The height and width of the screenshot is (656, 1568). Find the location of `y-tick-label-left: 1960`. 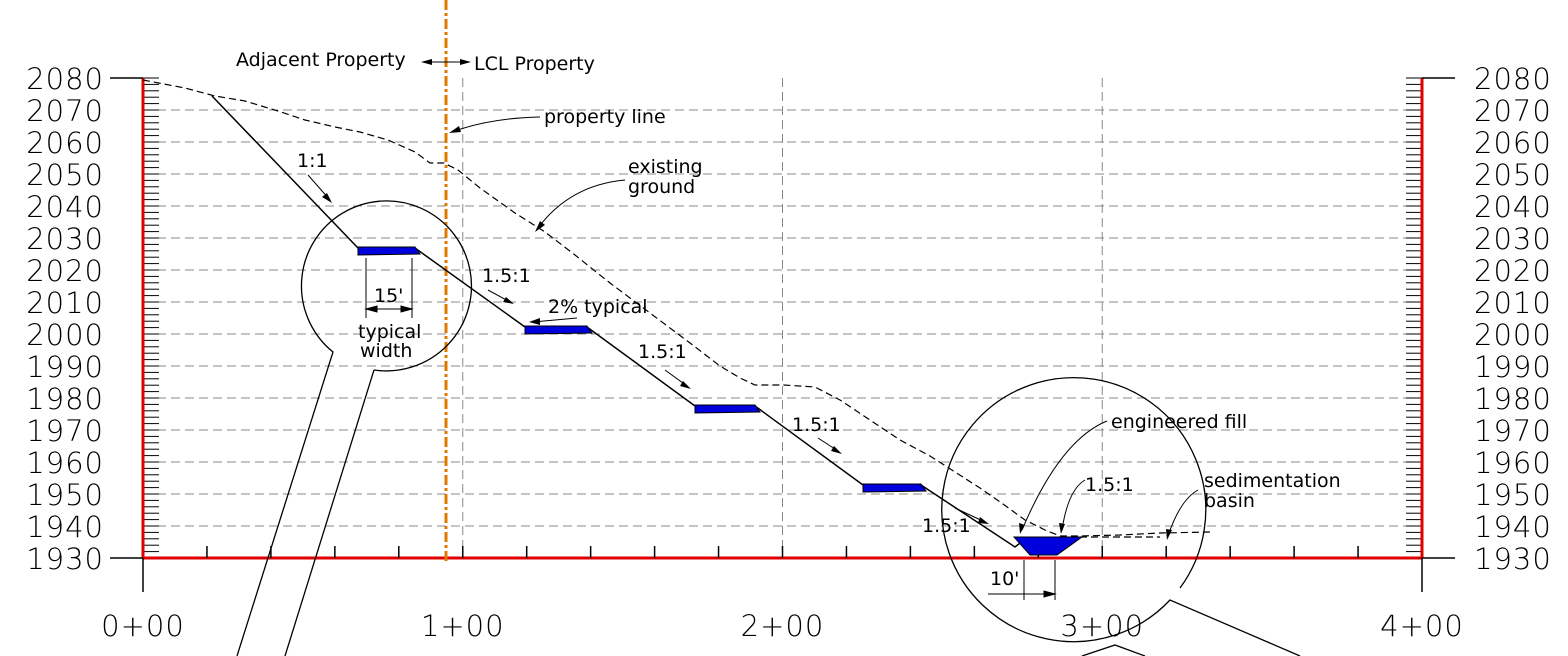

y-tick-label-left: 1960 is located at coordinates (65, 463).